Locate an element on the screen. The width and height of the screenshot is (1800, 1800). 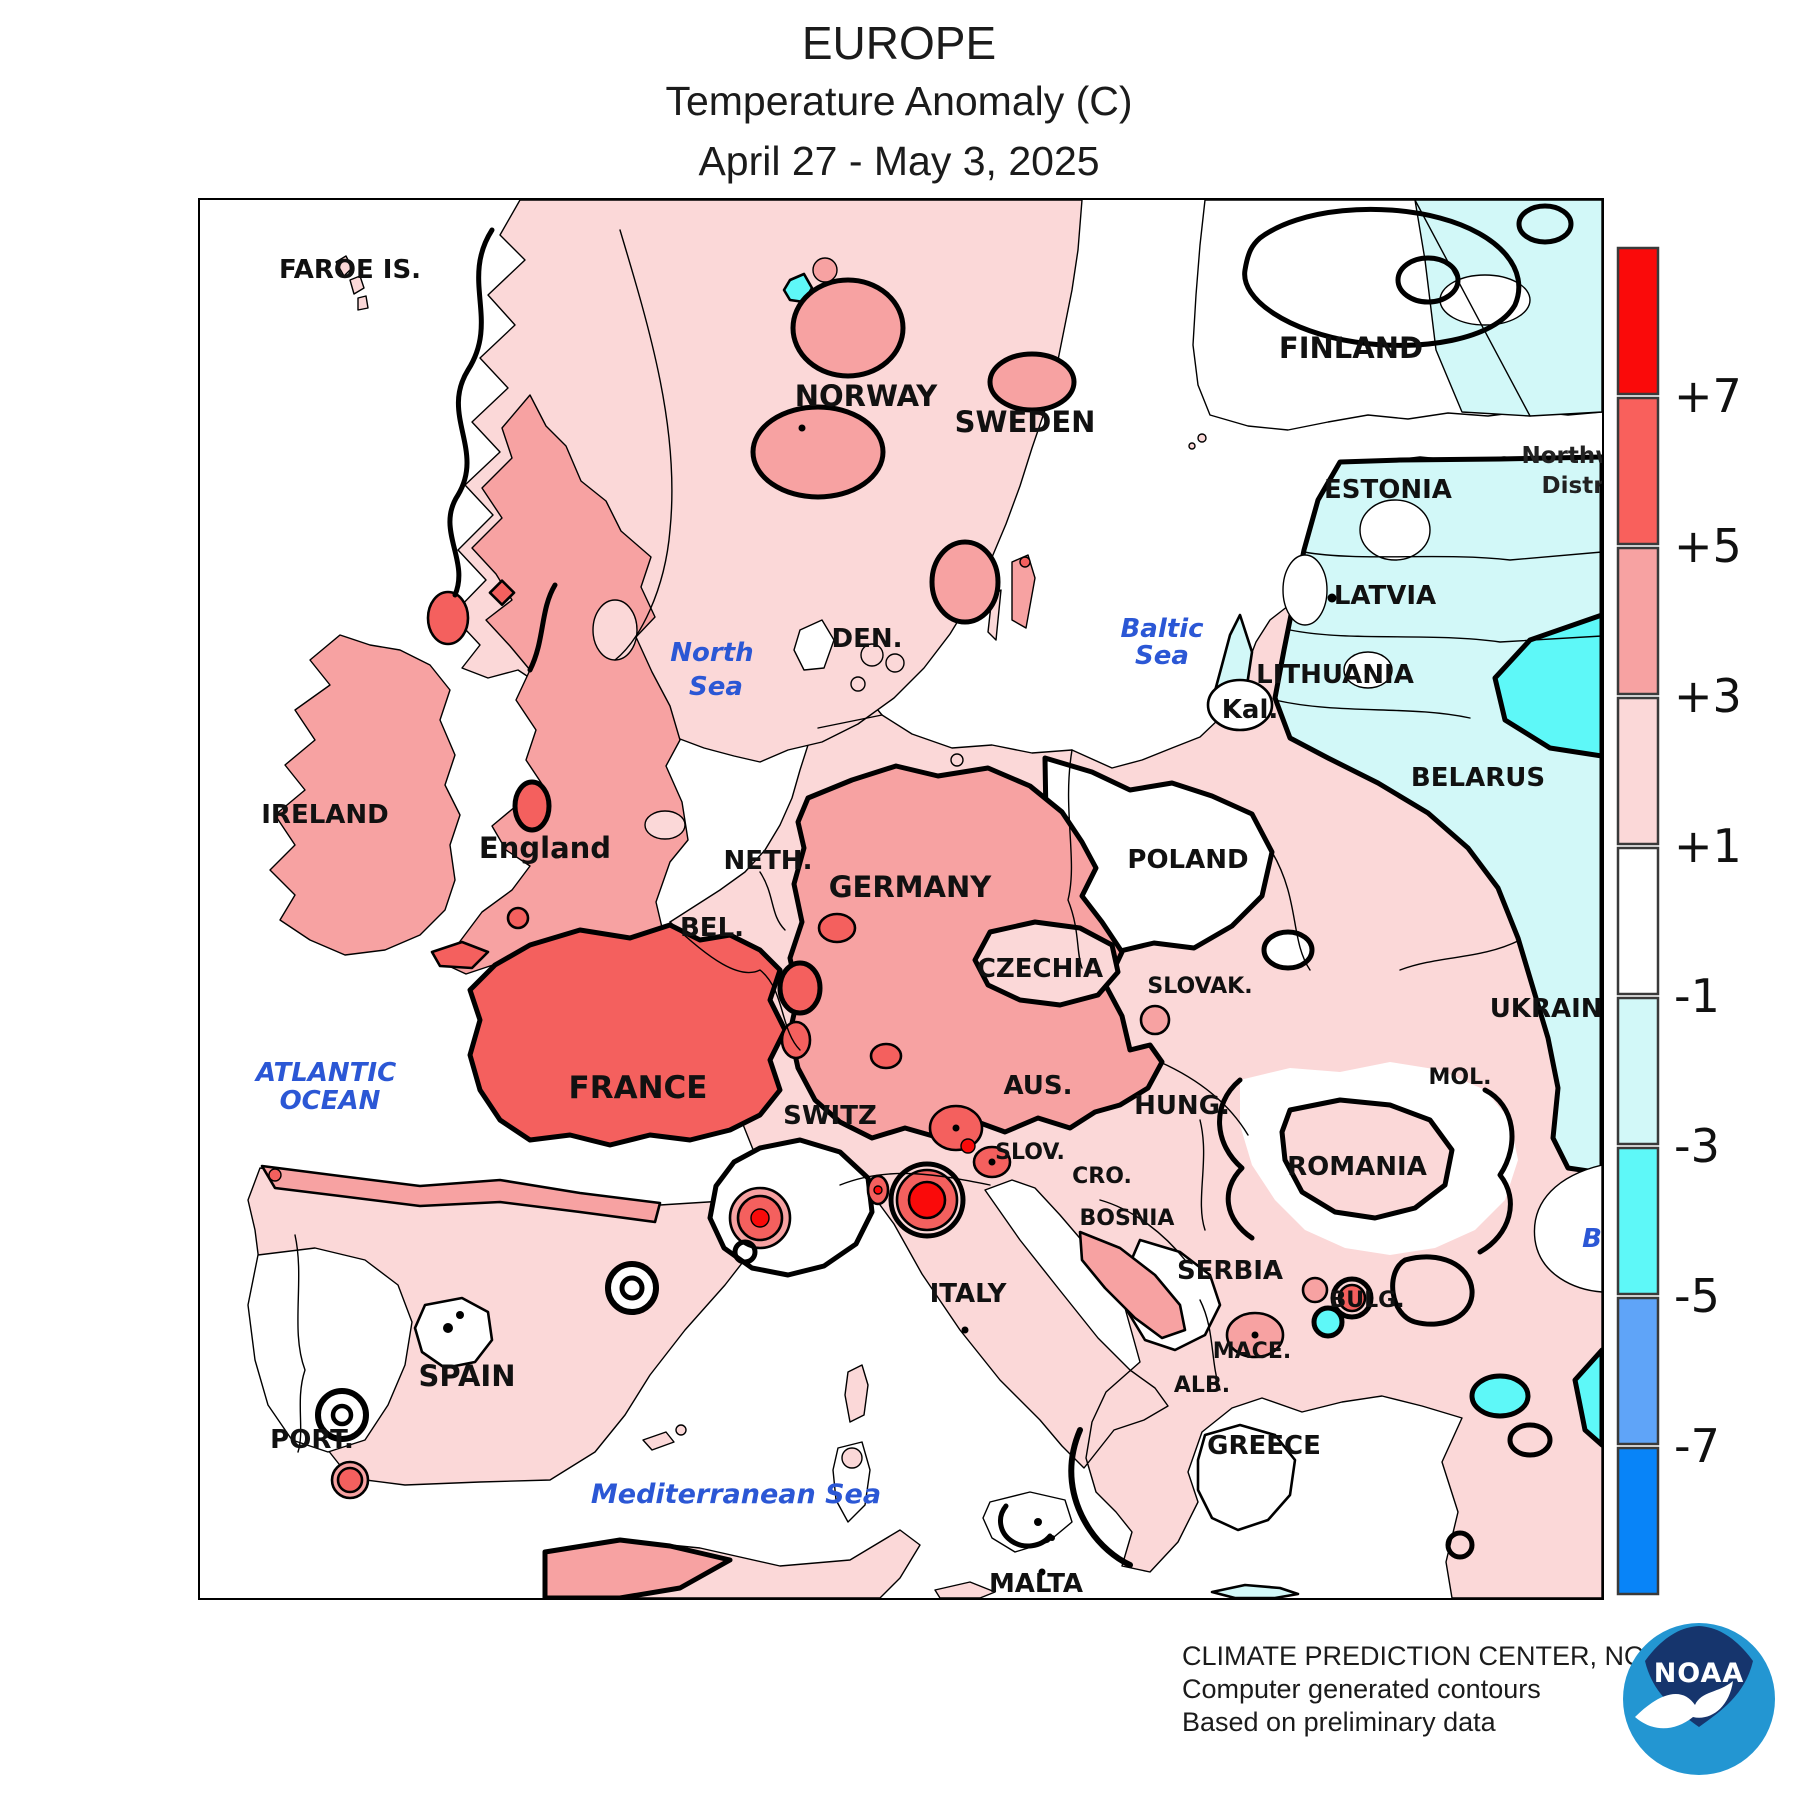
legend-swatch-ltn7 is located at coordinates (1638, 1521).